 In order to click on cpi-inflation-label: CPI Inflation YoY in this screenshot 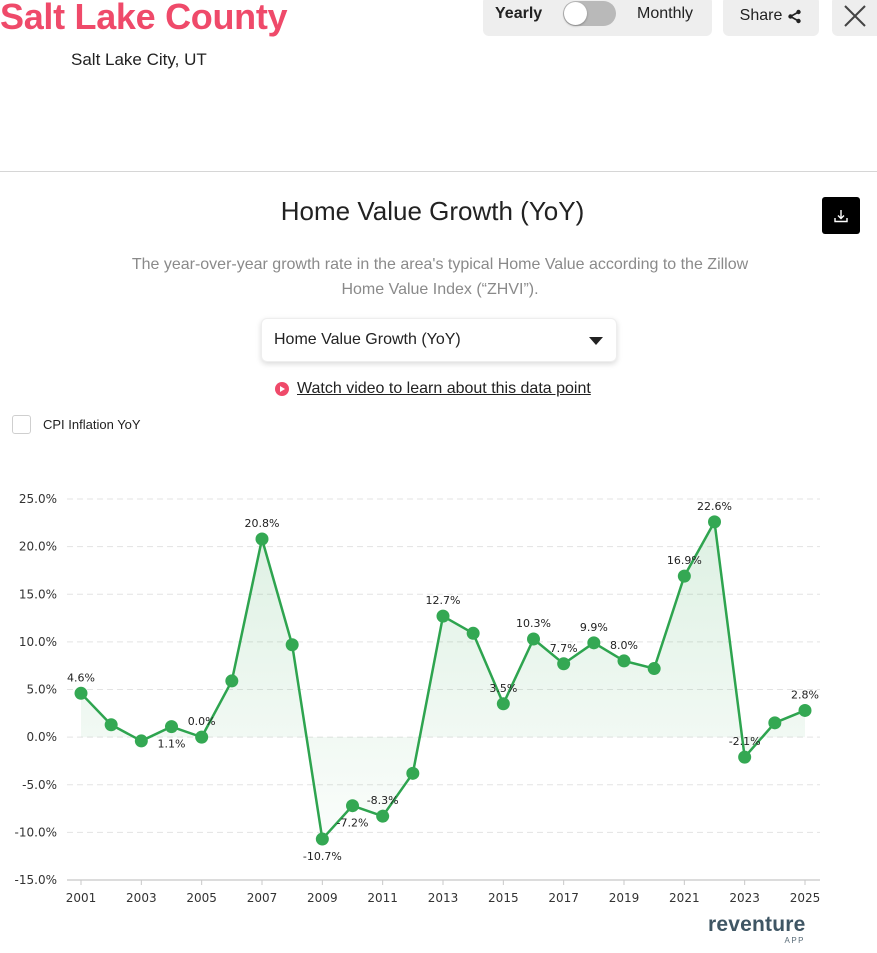, I will do `click(92, 424)`.